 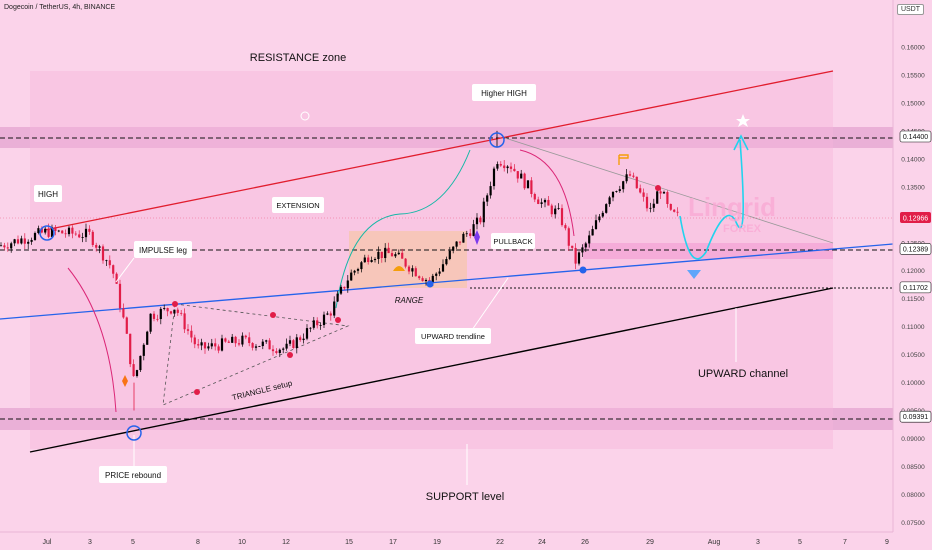 What do you see at coordinates (714, 542) in the screenshot?
I see `time-tick-label: Aug` at bounding box center [714, 542].